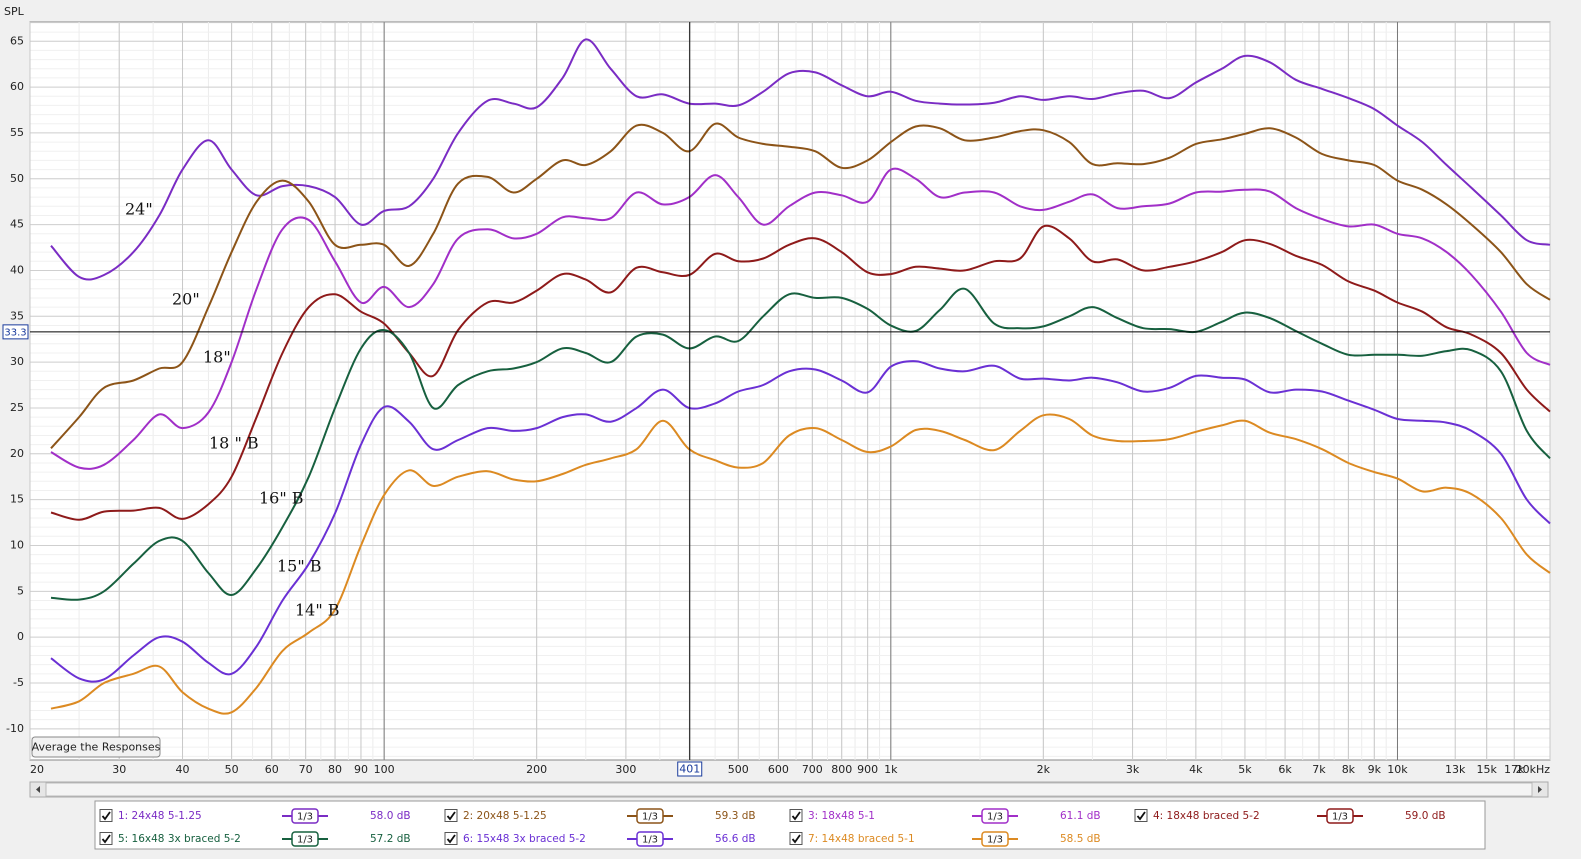 This screenshot has width=1581, height=859. I want to click on y-tick-label: 25, so click(17, 407).